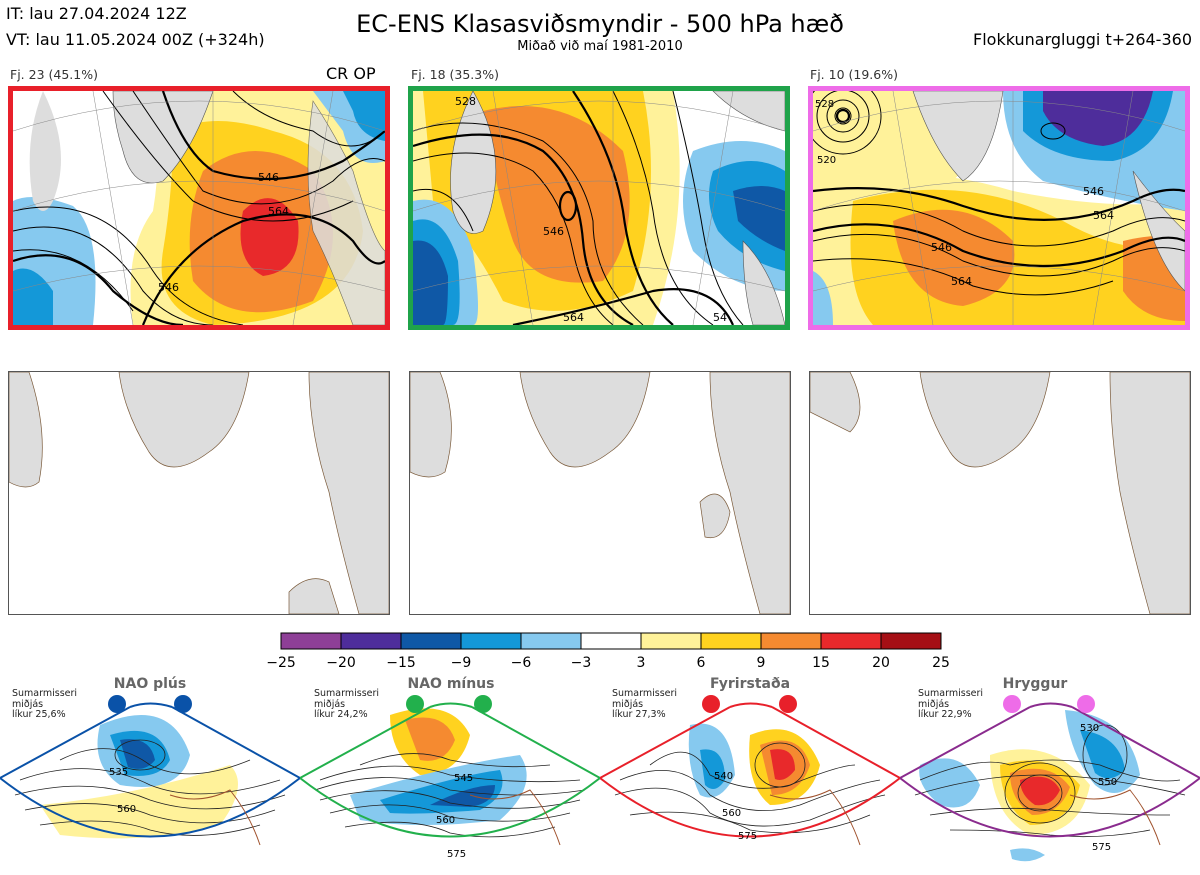 This screenshot has width=1200, height=875. What do you see at coordinates (599, 208) in the screenshot?
I see `cluster-2-map: 528 546 564 54` at bounding box center [599, 208].